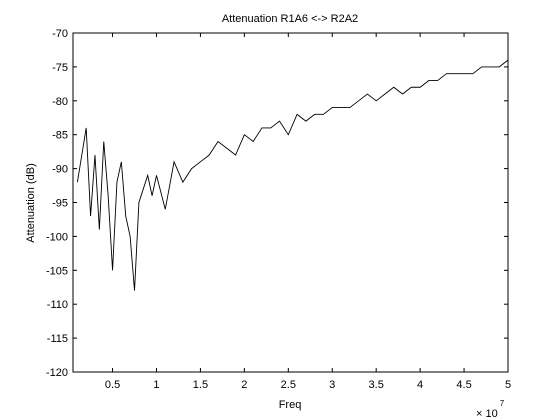  I want to click on x-tick-label: 4.5, so click(463, 385).